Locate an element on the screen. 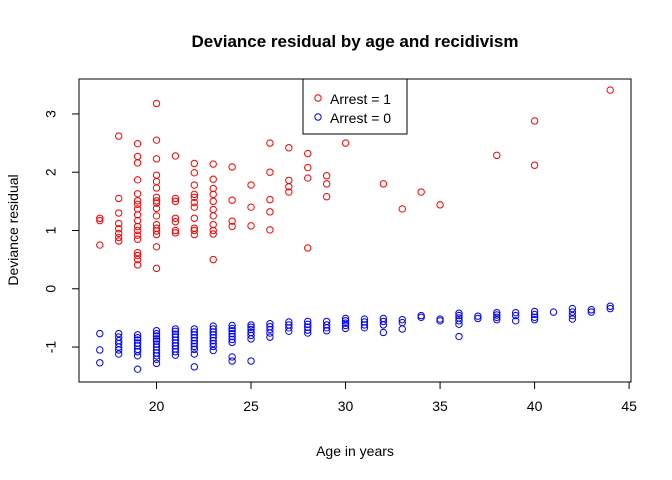  legend: Arrest = 1 Arrest = 0 is located at coordinates (355, 106).